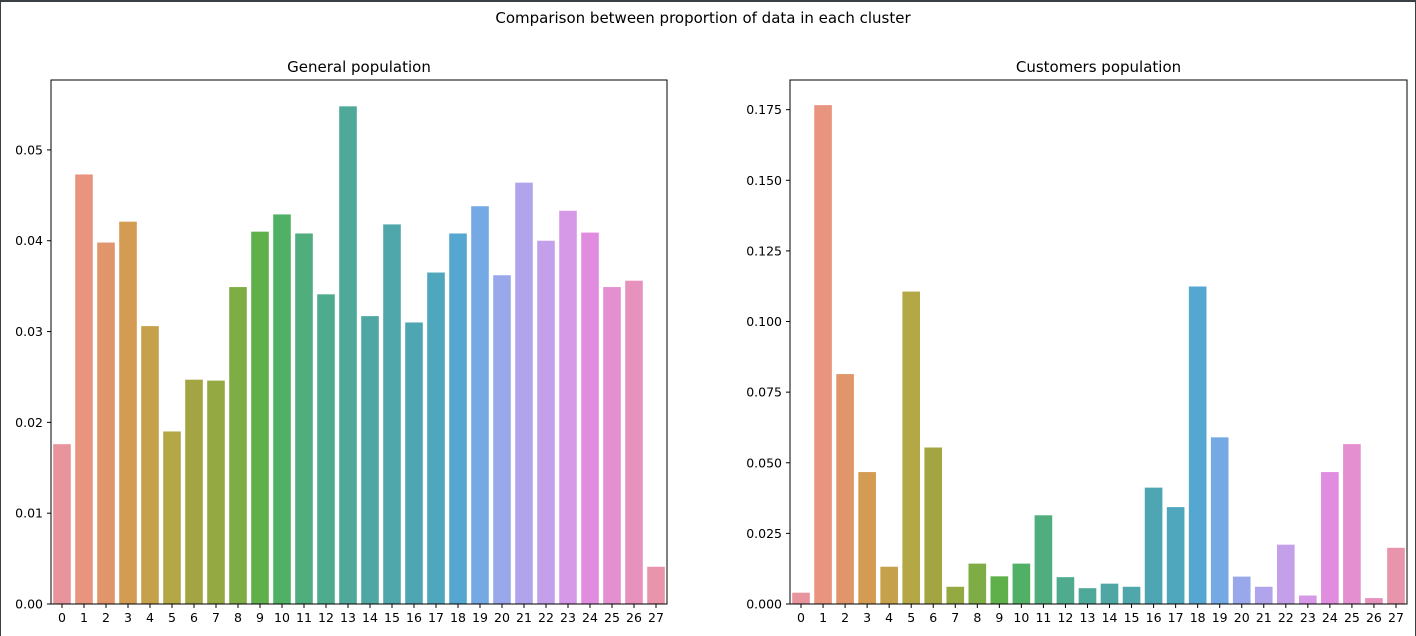 The width and height of the screenshot is (1416, 636). Describe the element at coordinates (480, 617) in the screenshot. I see `x-tick-label: 19` at that location.